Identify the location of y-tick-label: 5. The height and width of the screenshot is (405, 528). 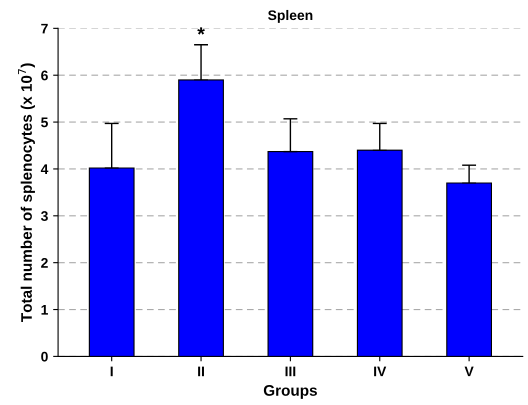
(44, 123).